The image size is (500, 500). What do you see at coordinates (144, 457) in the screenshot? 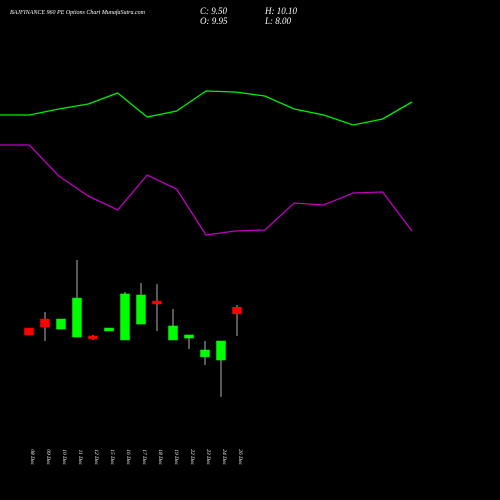
I see `x-tick-label: 17 Dec` at bounding box center [144, 457].